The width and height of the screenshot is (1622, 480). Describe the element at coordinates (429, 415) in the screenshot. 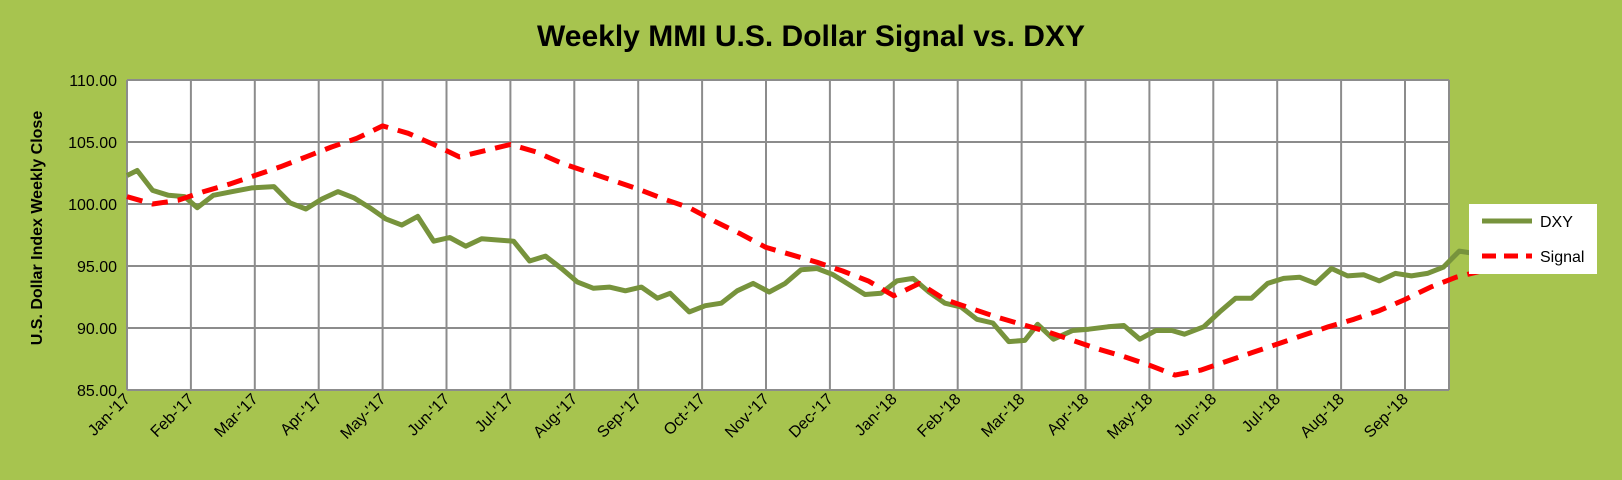

I see `x-tick-label: Jun-'17` at that location.